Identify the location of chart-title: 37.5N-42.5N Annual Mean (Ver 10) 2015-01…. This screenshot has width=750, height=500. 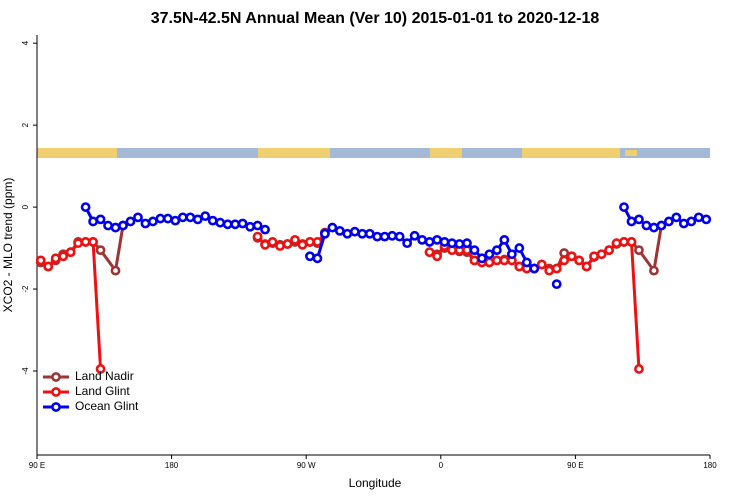
(375, 18).